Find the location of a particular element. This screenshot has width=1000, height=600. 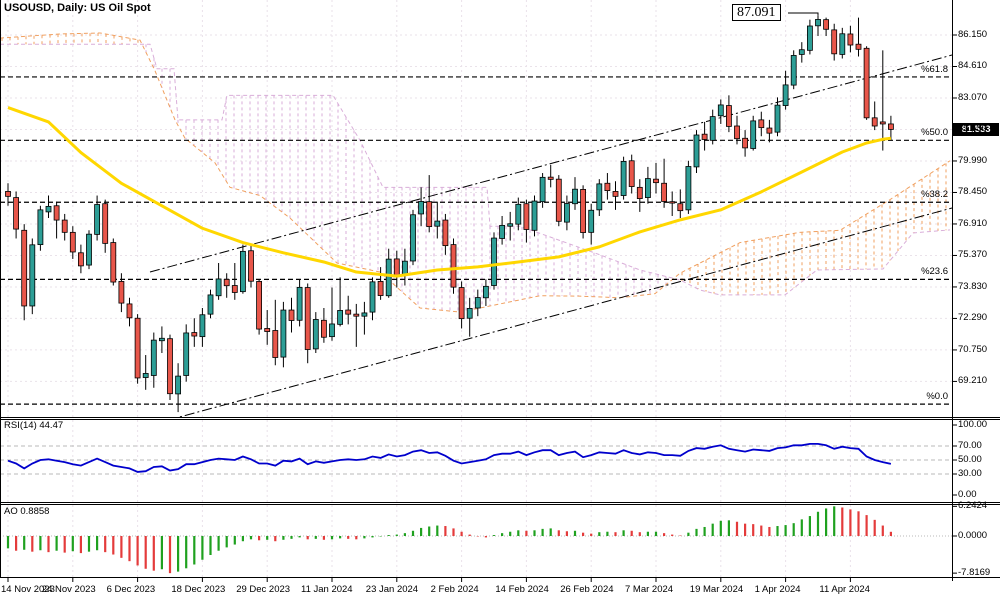

date-axis-label: 26 Feb 2024 is located at coordinates (587, 589).